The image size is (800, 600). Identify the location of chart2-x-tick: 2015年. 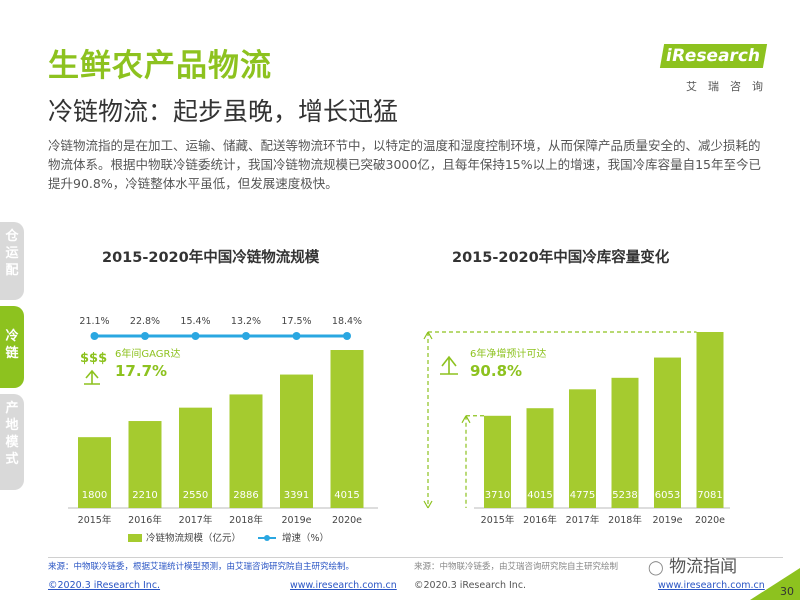
(498, 520).